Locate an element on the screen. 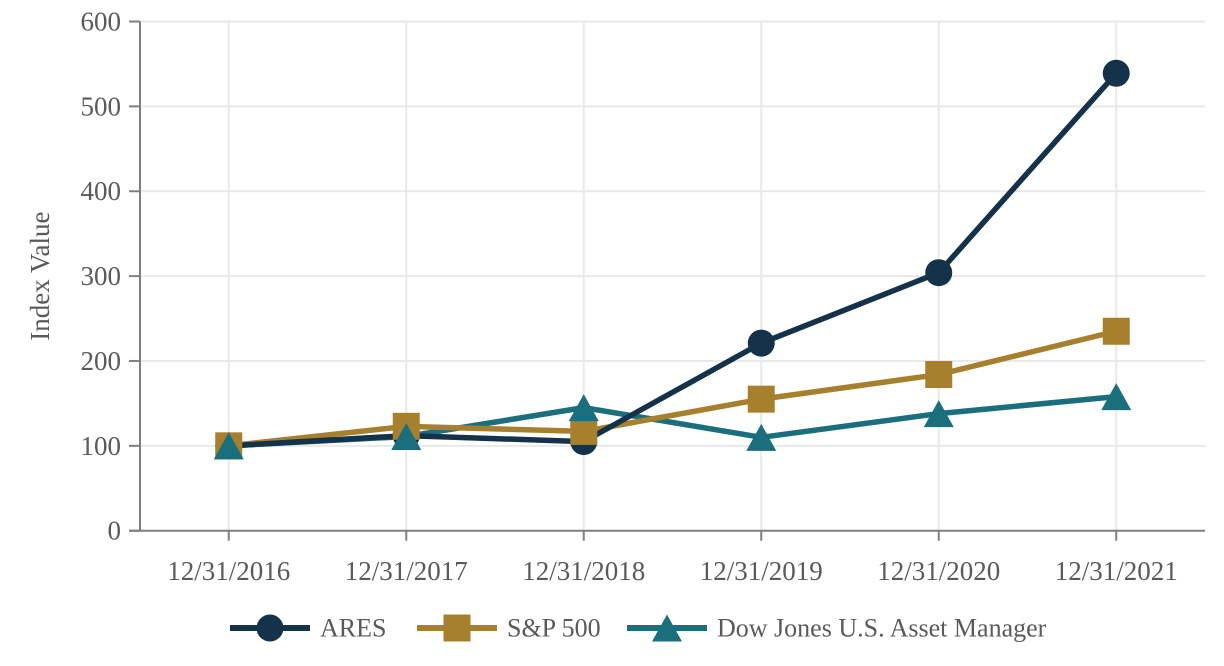  legend-item-dow-jones-u-s-asset-manager: Dow Jones U.S. Asset Manager is located at coordinates (837, 628).